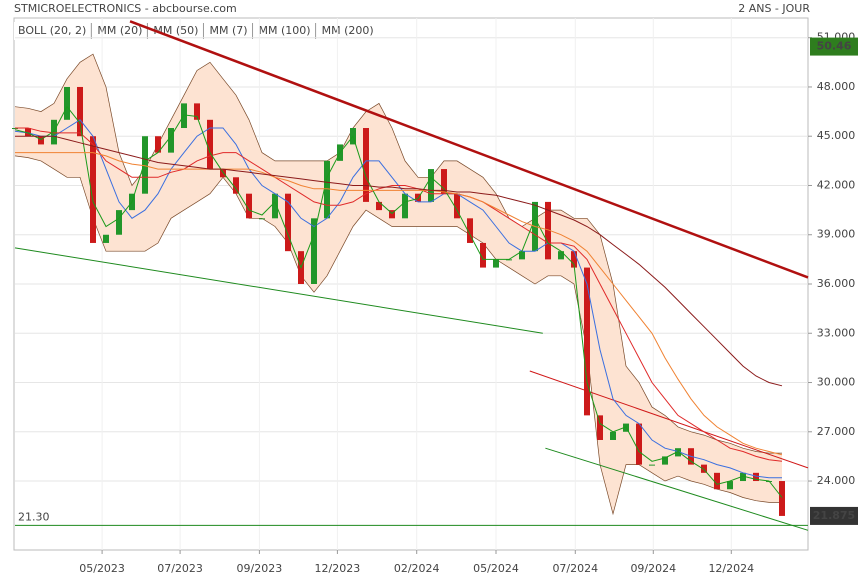 This screenshot has width=860, height=580. Describe the element at coordinates (102, 568) in the screenshot. I see `x-tick-label: 05/2023` at that location.